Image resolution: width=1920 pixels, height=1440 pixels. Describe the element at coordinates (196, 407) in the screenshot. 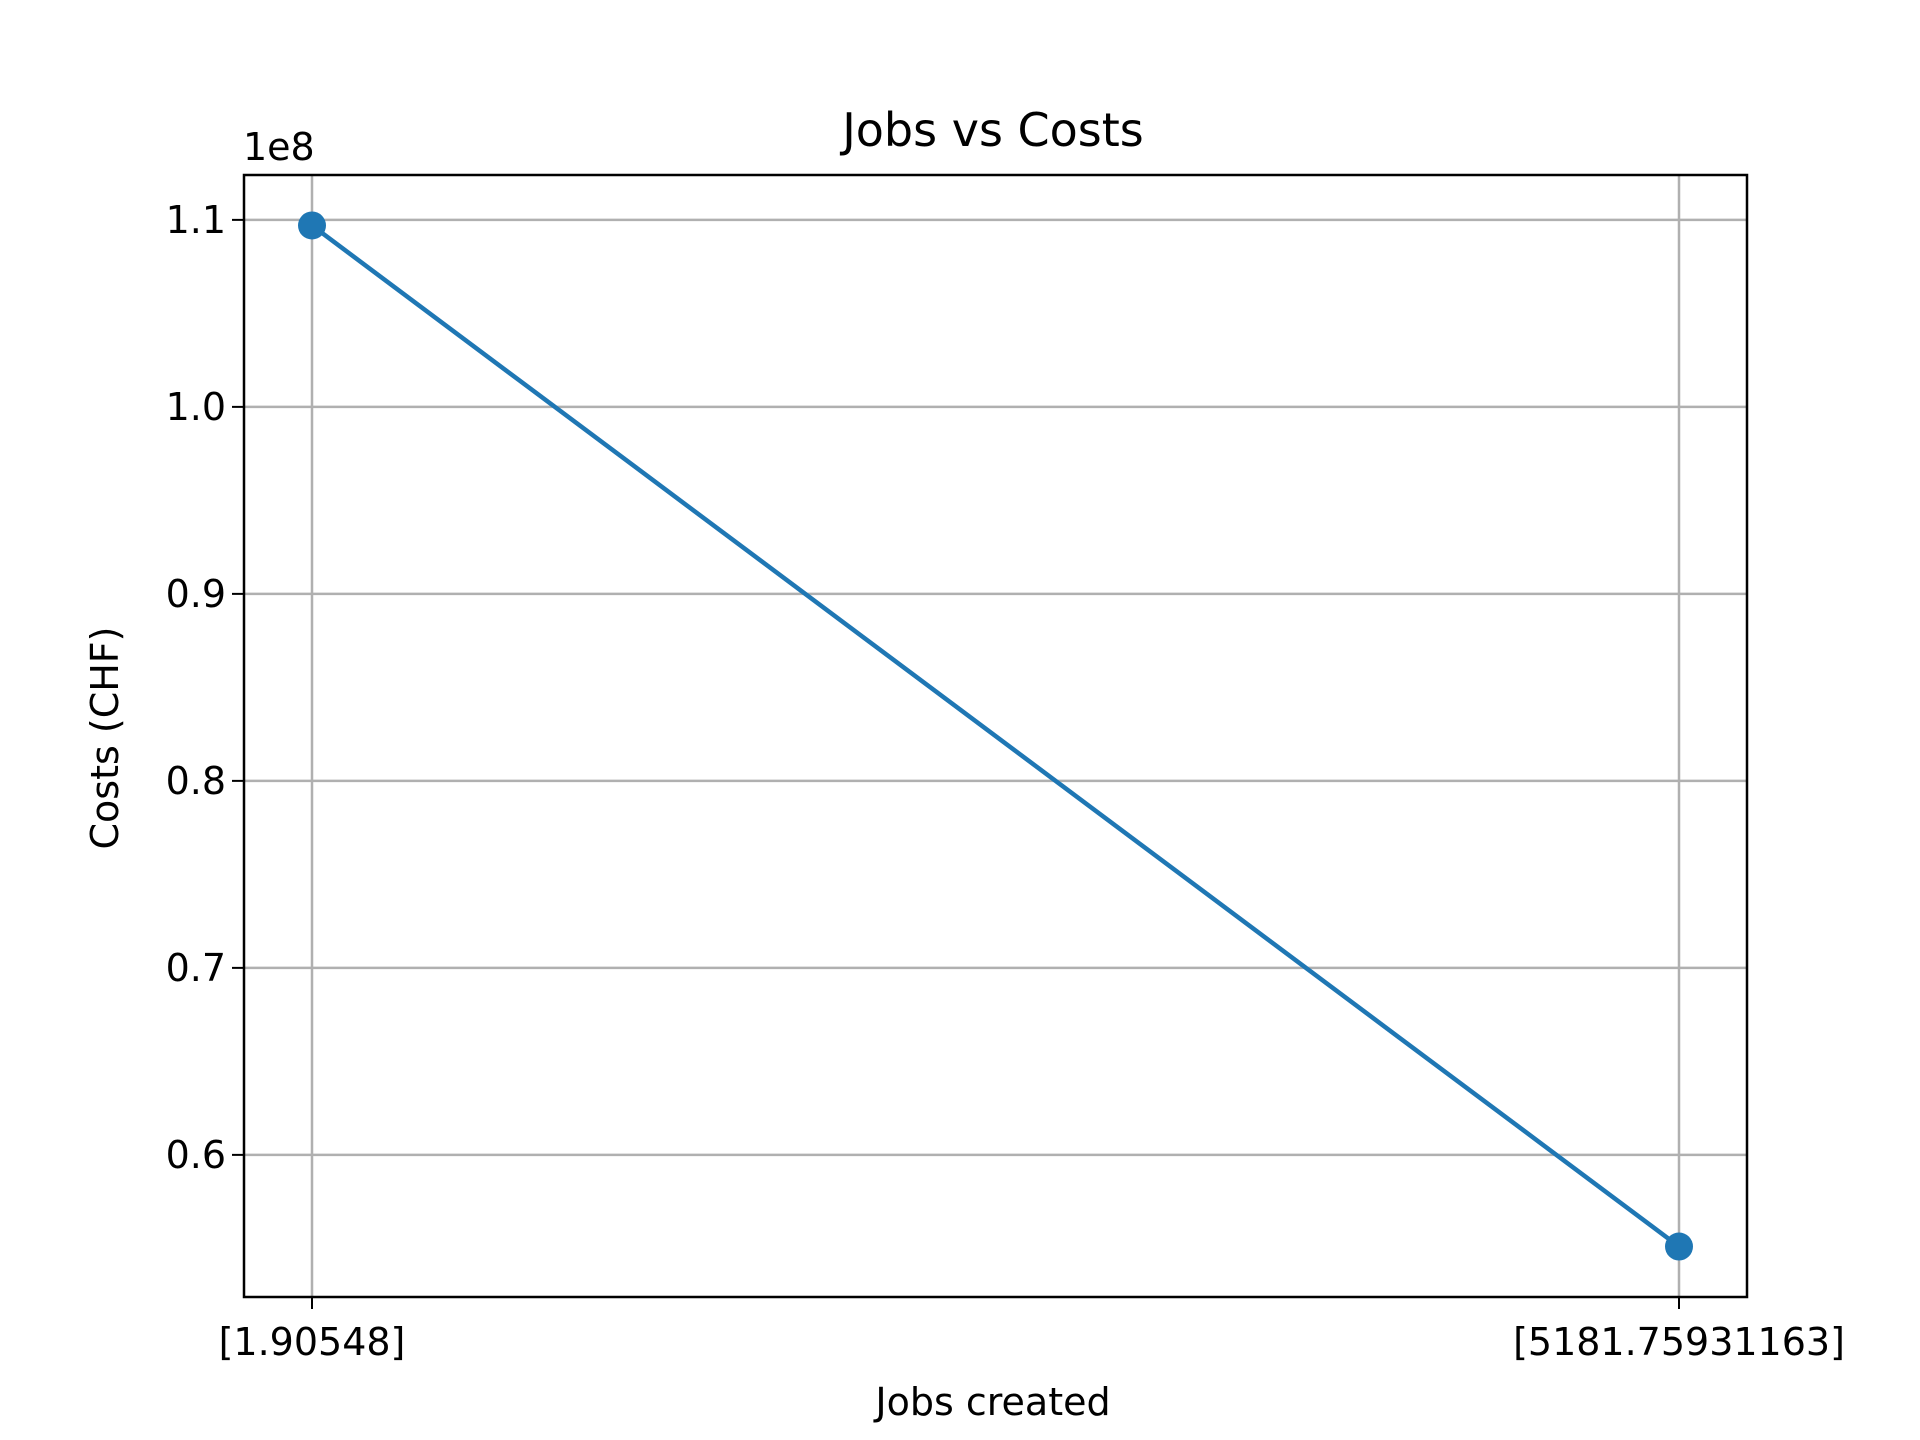

I see `y-tick-label: 1.0` at that location.